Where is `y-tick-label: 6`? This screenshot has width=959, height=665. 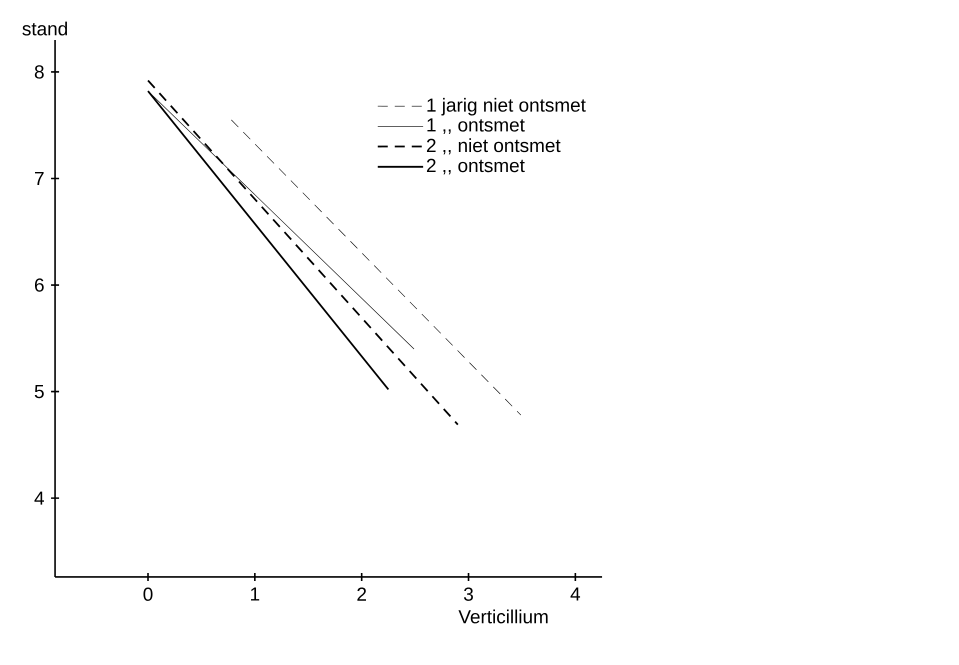 y-tick-label: 6 is located at coordinates (39, 285).